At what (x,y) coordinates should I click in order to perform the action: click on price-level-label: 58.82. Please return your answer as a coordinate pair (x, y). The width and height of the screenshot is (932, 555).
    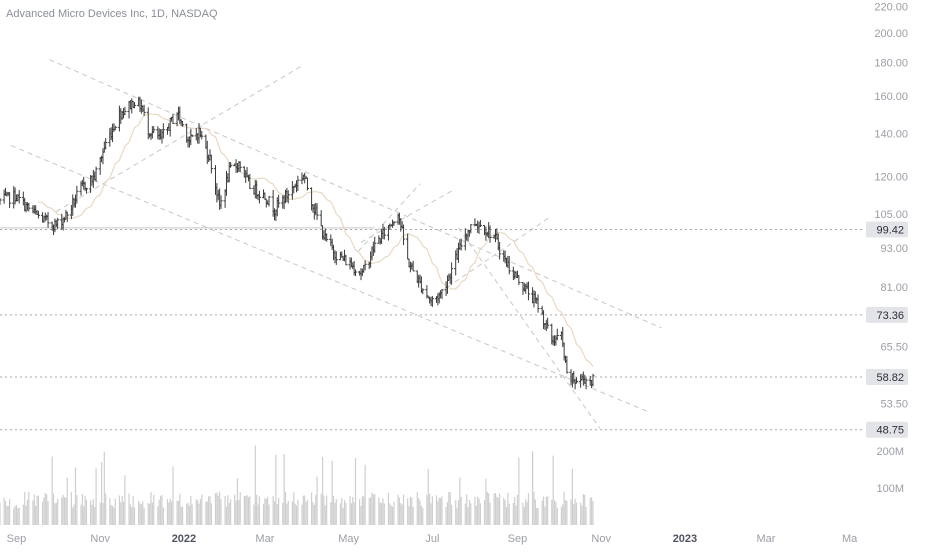
    Looking at the image, I should click on (887, 376).